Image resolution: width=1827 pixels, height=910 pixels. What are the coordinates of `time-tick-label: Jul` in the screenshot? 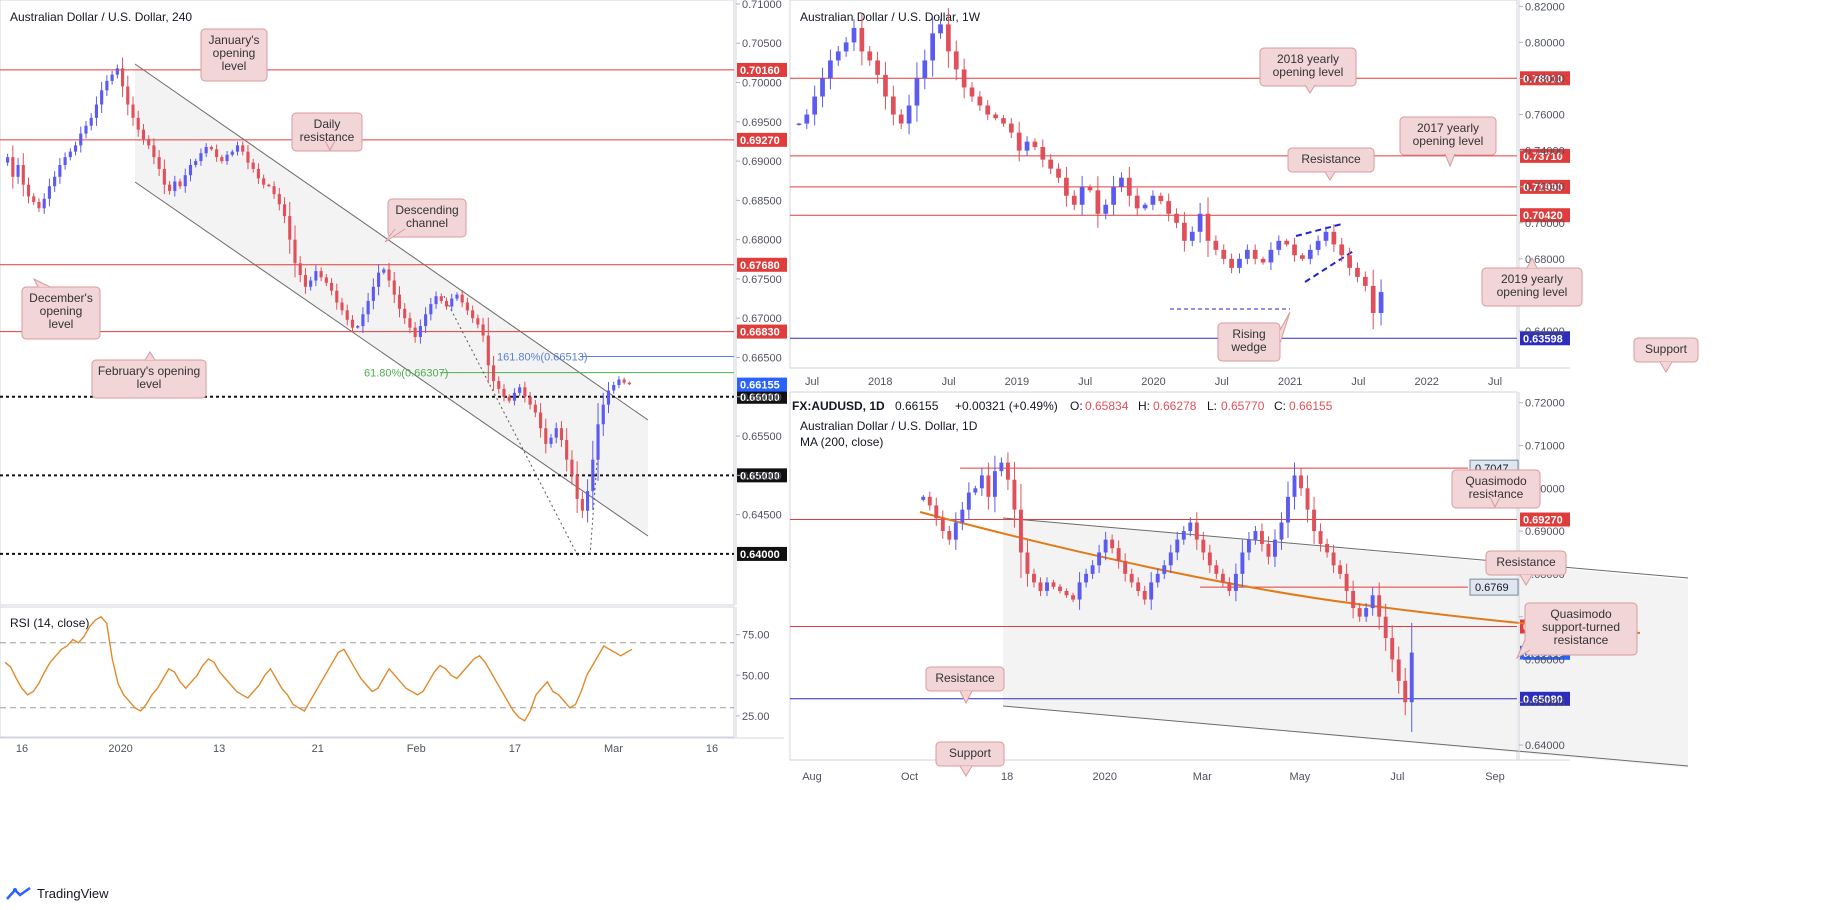 It's located at (1358, 382).